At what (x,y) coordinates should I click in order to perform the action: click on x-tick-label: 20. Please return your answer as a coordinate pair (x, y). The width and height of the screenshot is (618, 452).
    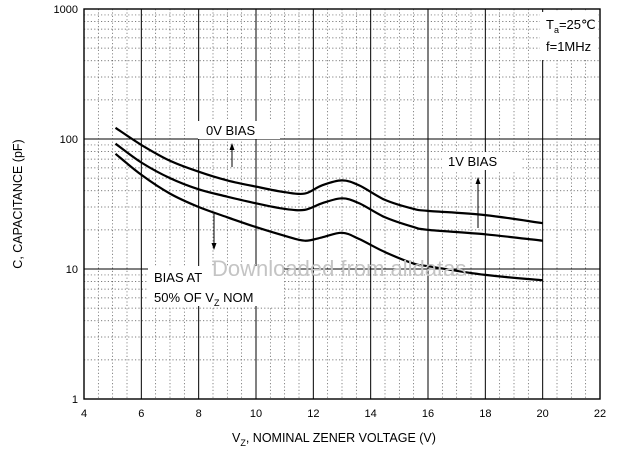
    Looking at the image, I should click on (543, 414).